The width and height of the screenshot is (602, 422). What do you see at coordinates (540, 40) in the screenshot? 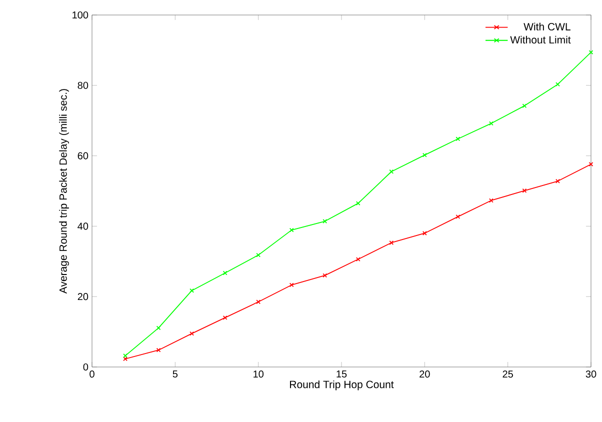
I see `legend-label: Without Limit` at bounding box center [540, 40].